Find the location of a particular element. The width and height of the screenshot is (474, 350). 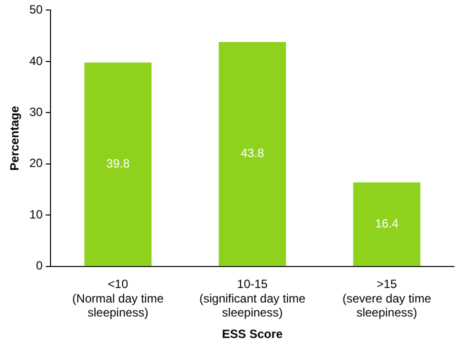

x-tick-label: 10-15 (significant day time sleepiness) is located at coordinates (252, 298).